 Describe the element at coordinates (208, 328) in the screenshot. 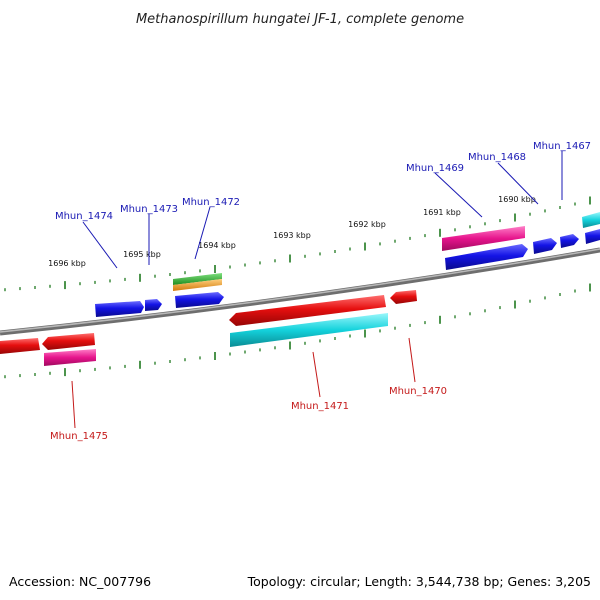

I see `reverse-strand-features` at that location.